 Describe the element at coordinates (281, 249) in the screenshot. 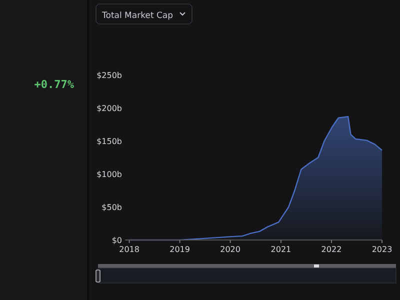

I see `x-tick-label: 2021` at that location.